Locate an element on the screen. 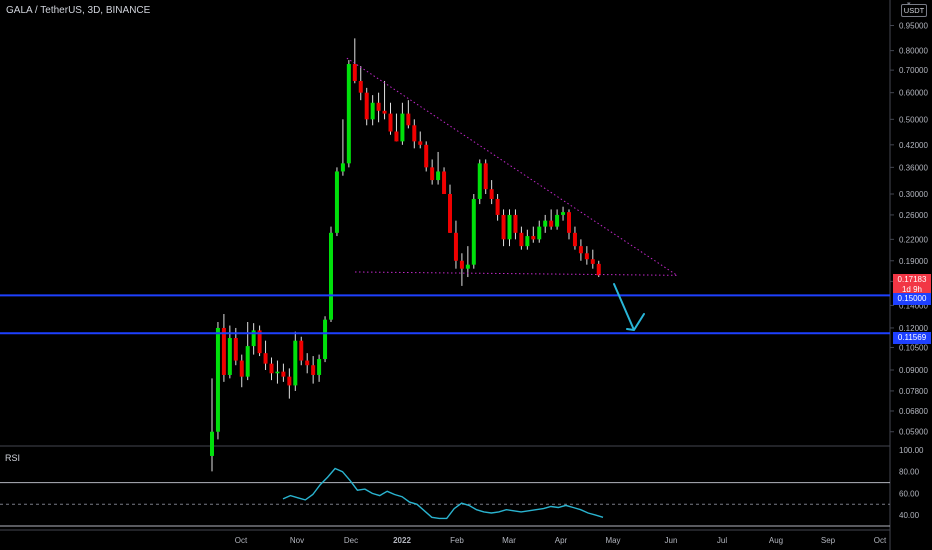  price-tick-label: 0.50000 is located at coordinates (913, 119).